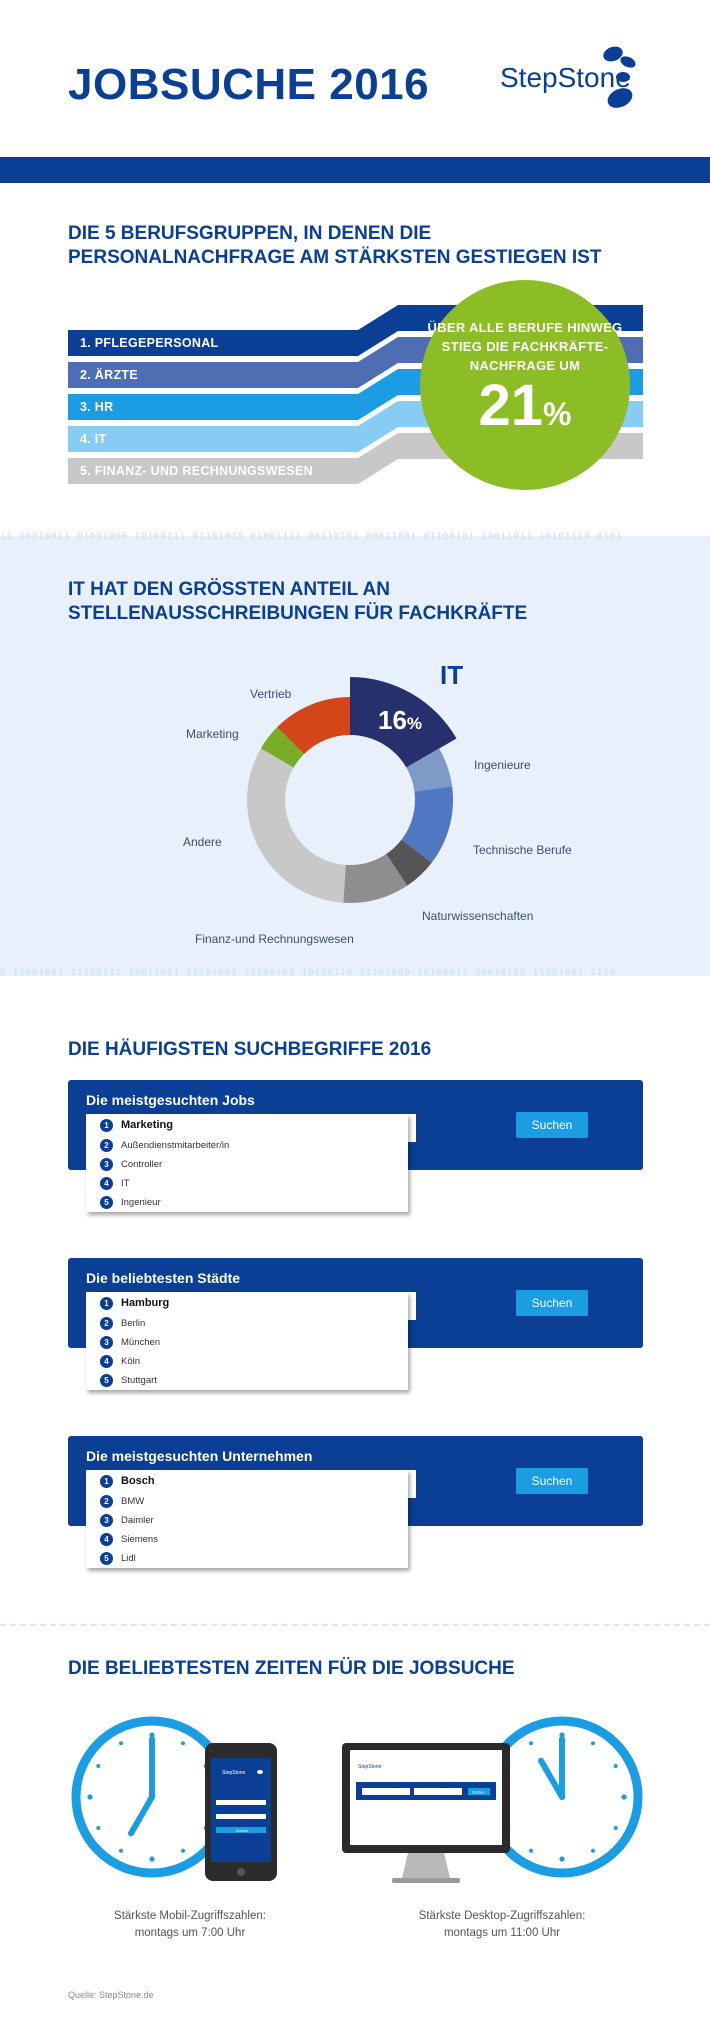 The image size is (710, 2028). What do you see at coordinates (247, 1202) in the screenshot?
I see `suggestion-item: 5 Ingenieur` at bounding box center [247, 1202].